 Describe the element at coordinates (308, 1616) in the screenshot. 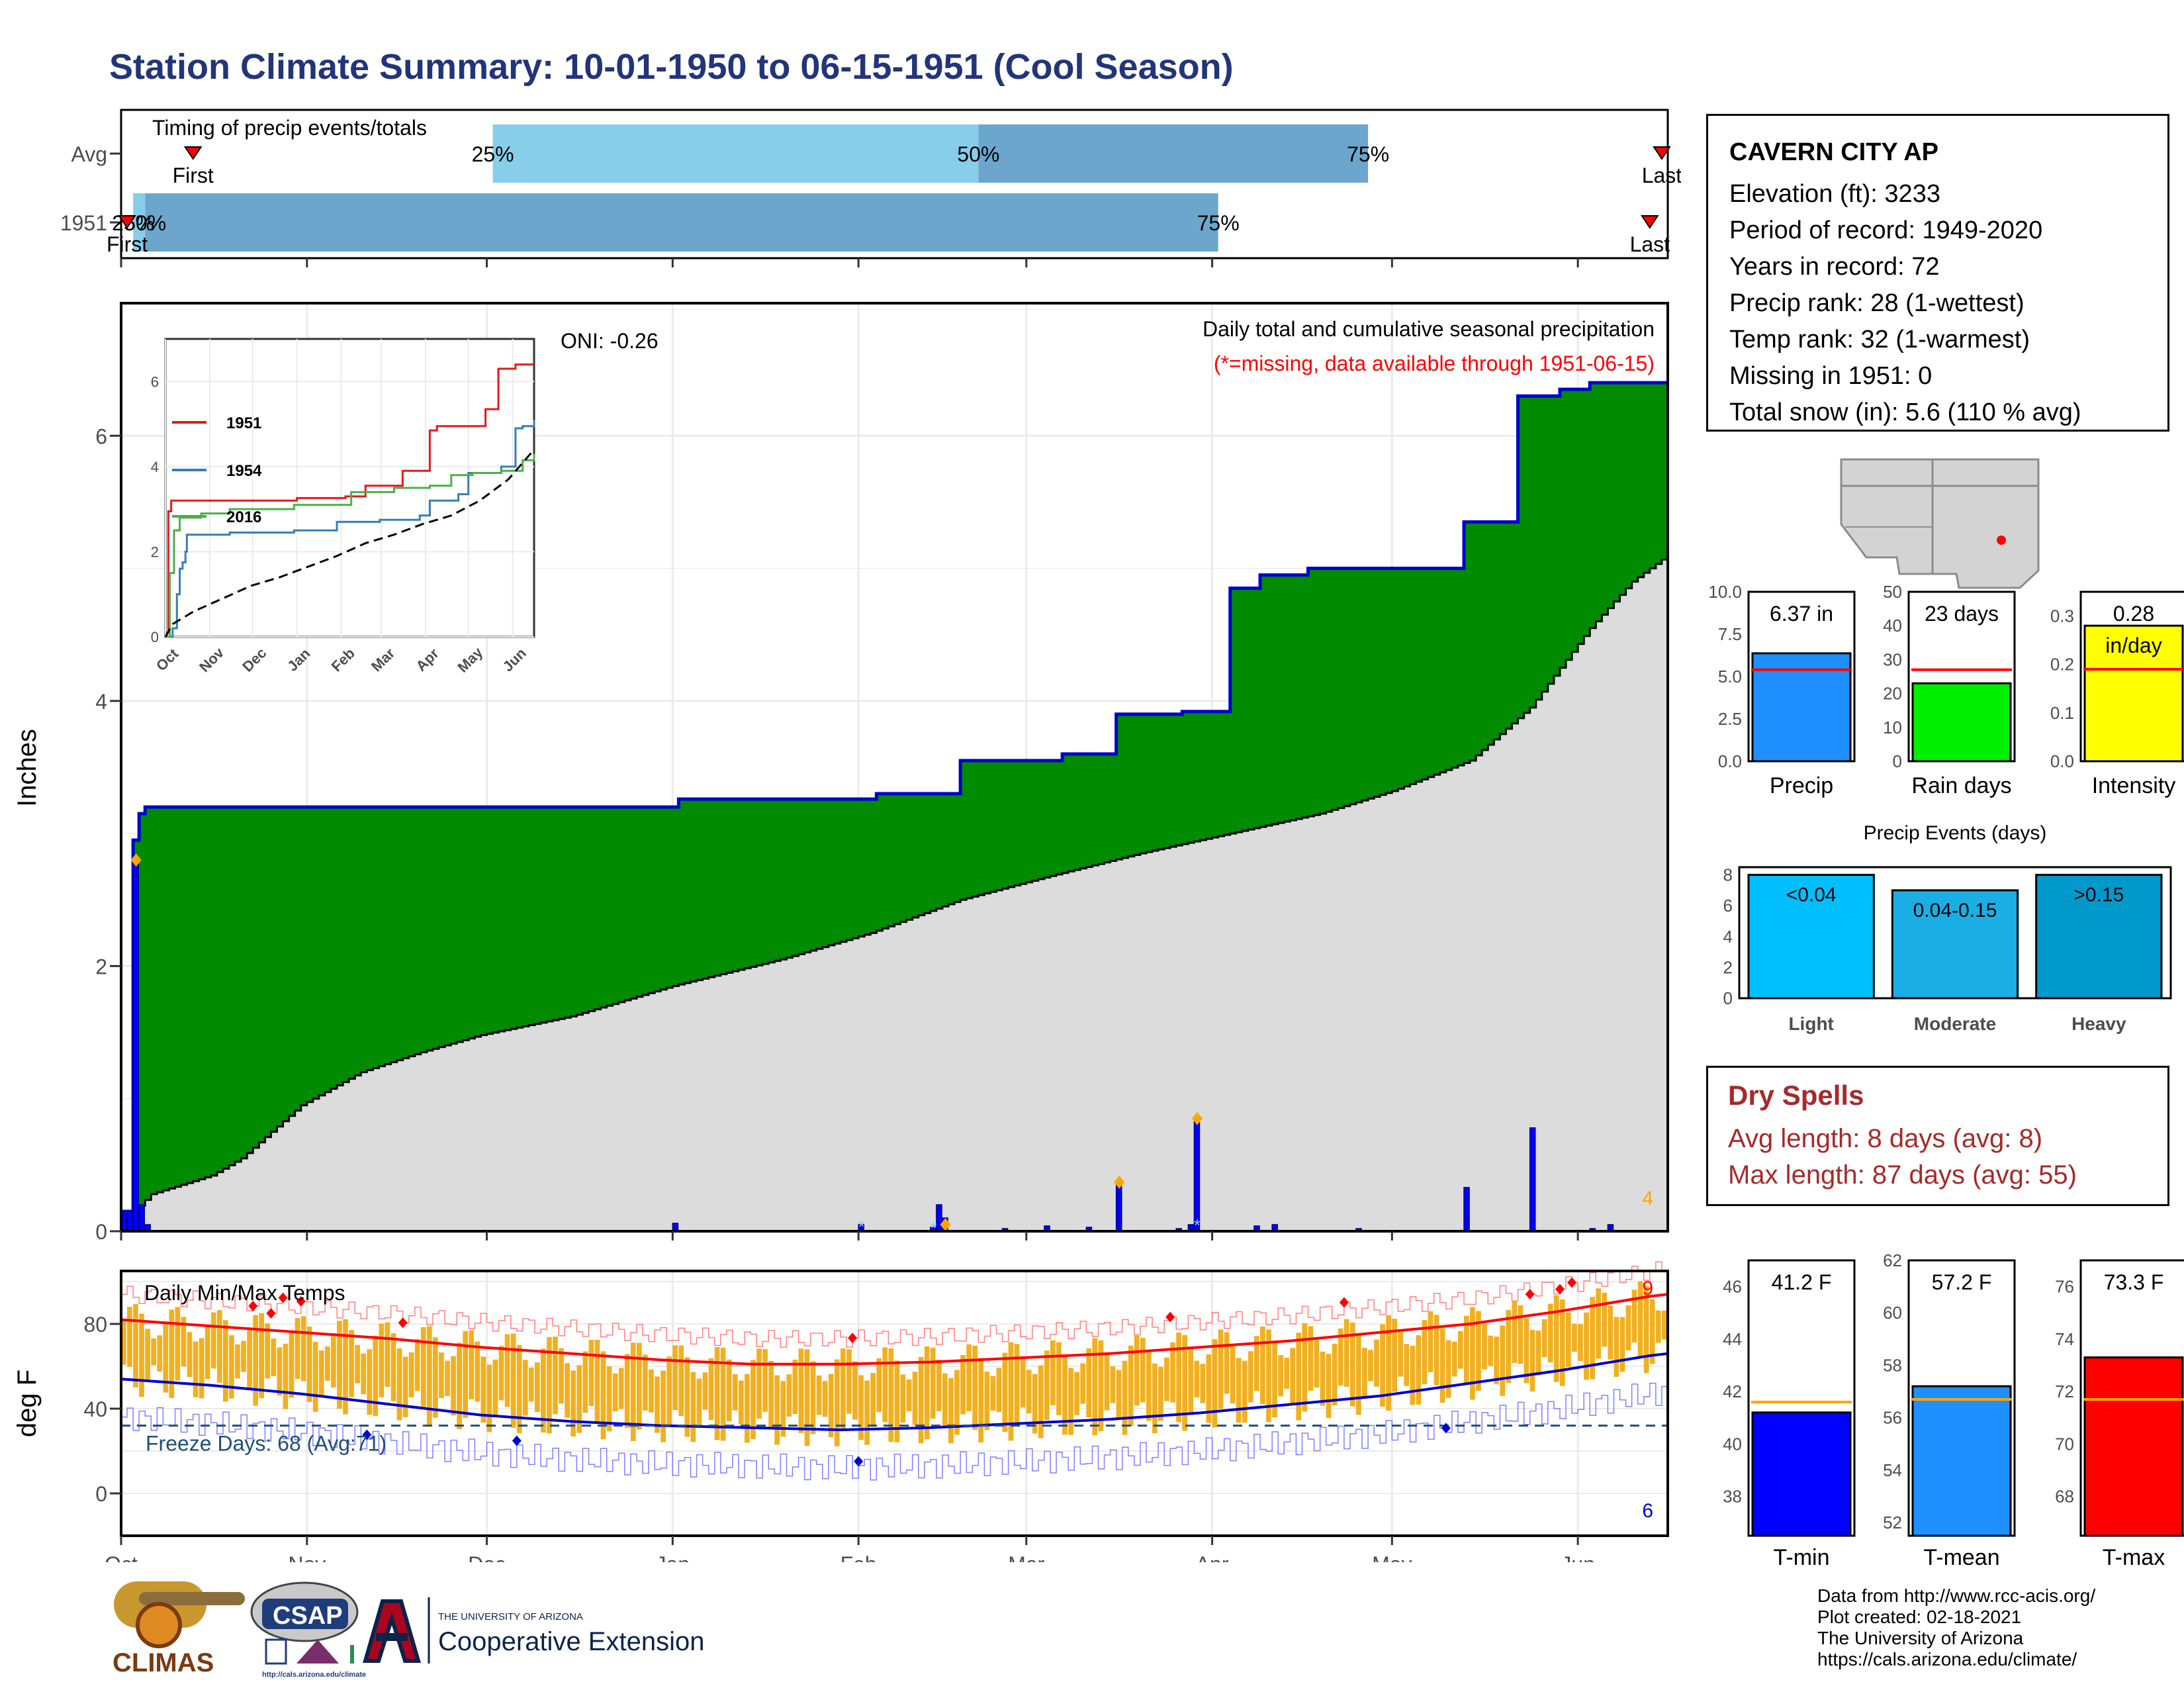

I see `csap-logo-text: CSAP` at that location.